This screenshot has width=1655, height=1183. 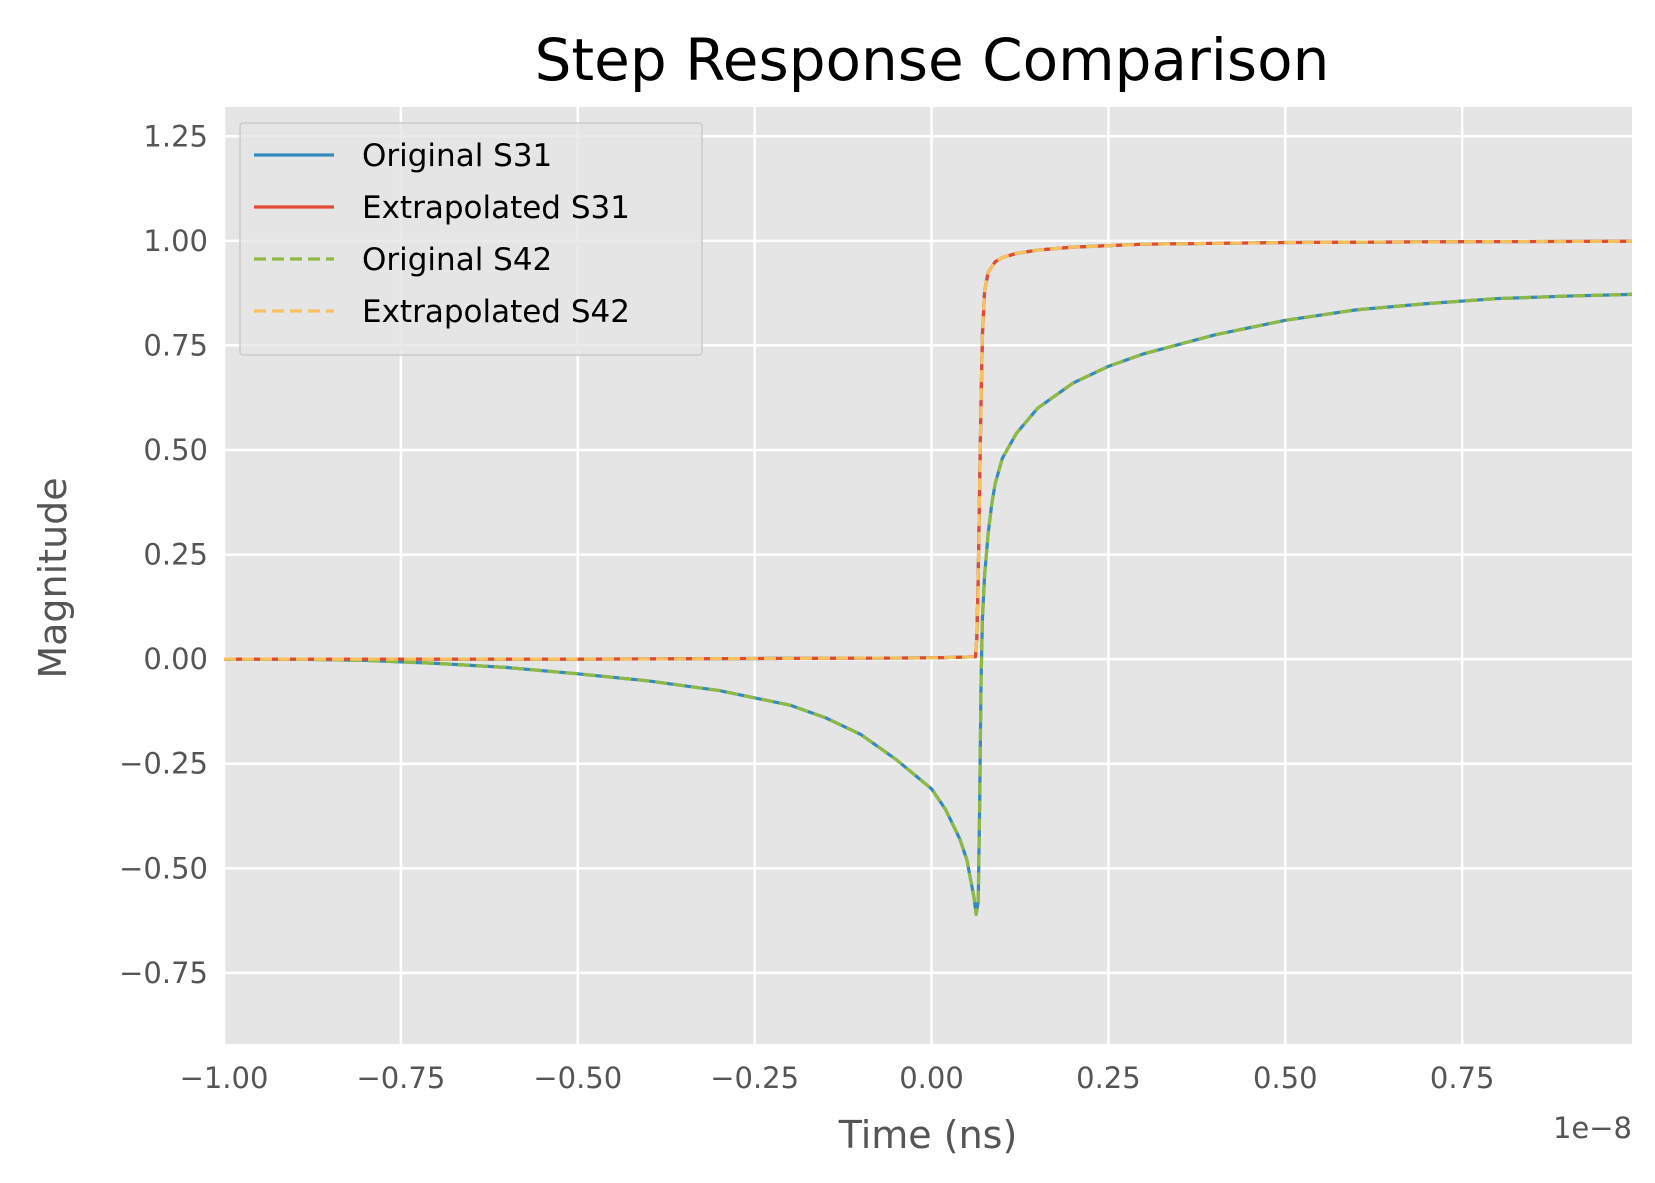 I want to click on x-tick-labels: −1.00 −0.75 −0.50 −0.25 0.00 0.25 0.50 0.75, so click(x=837, y=1078).